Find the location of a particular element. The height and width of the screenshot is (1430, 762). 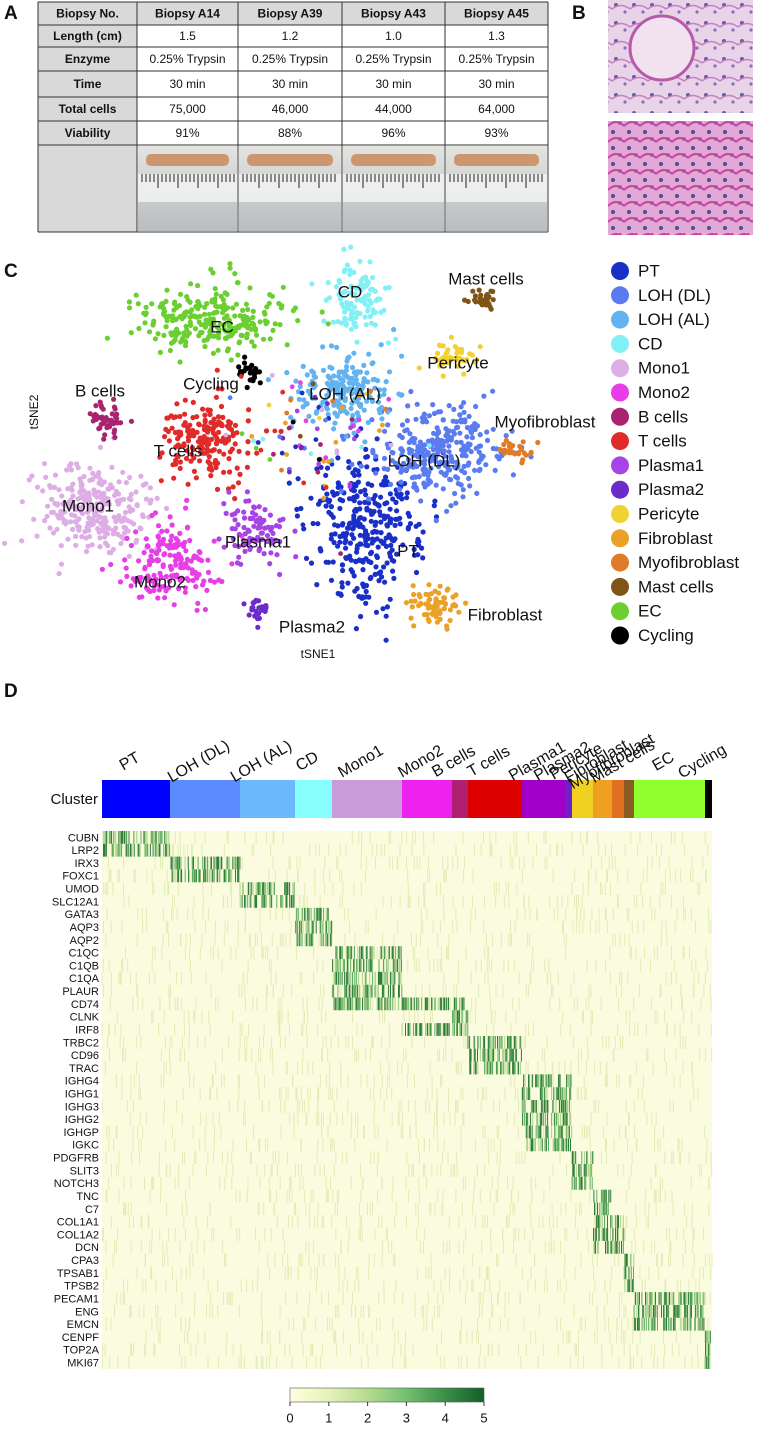

gene-label: FOXC1 is located at coordinates (80, 877).